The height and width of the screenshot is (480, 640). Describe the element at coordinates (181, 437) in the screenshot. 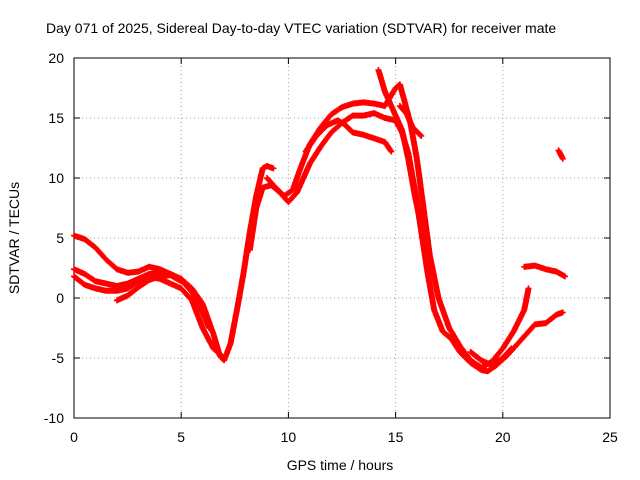

I see `x-tick-label: 5` at that location.